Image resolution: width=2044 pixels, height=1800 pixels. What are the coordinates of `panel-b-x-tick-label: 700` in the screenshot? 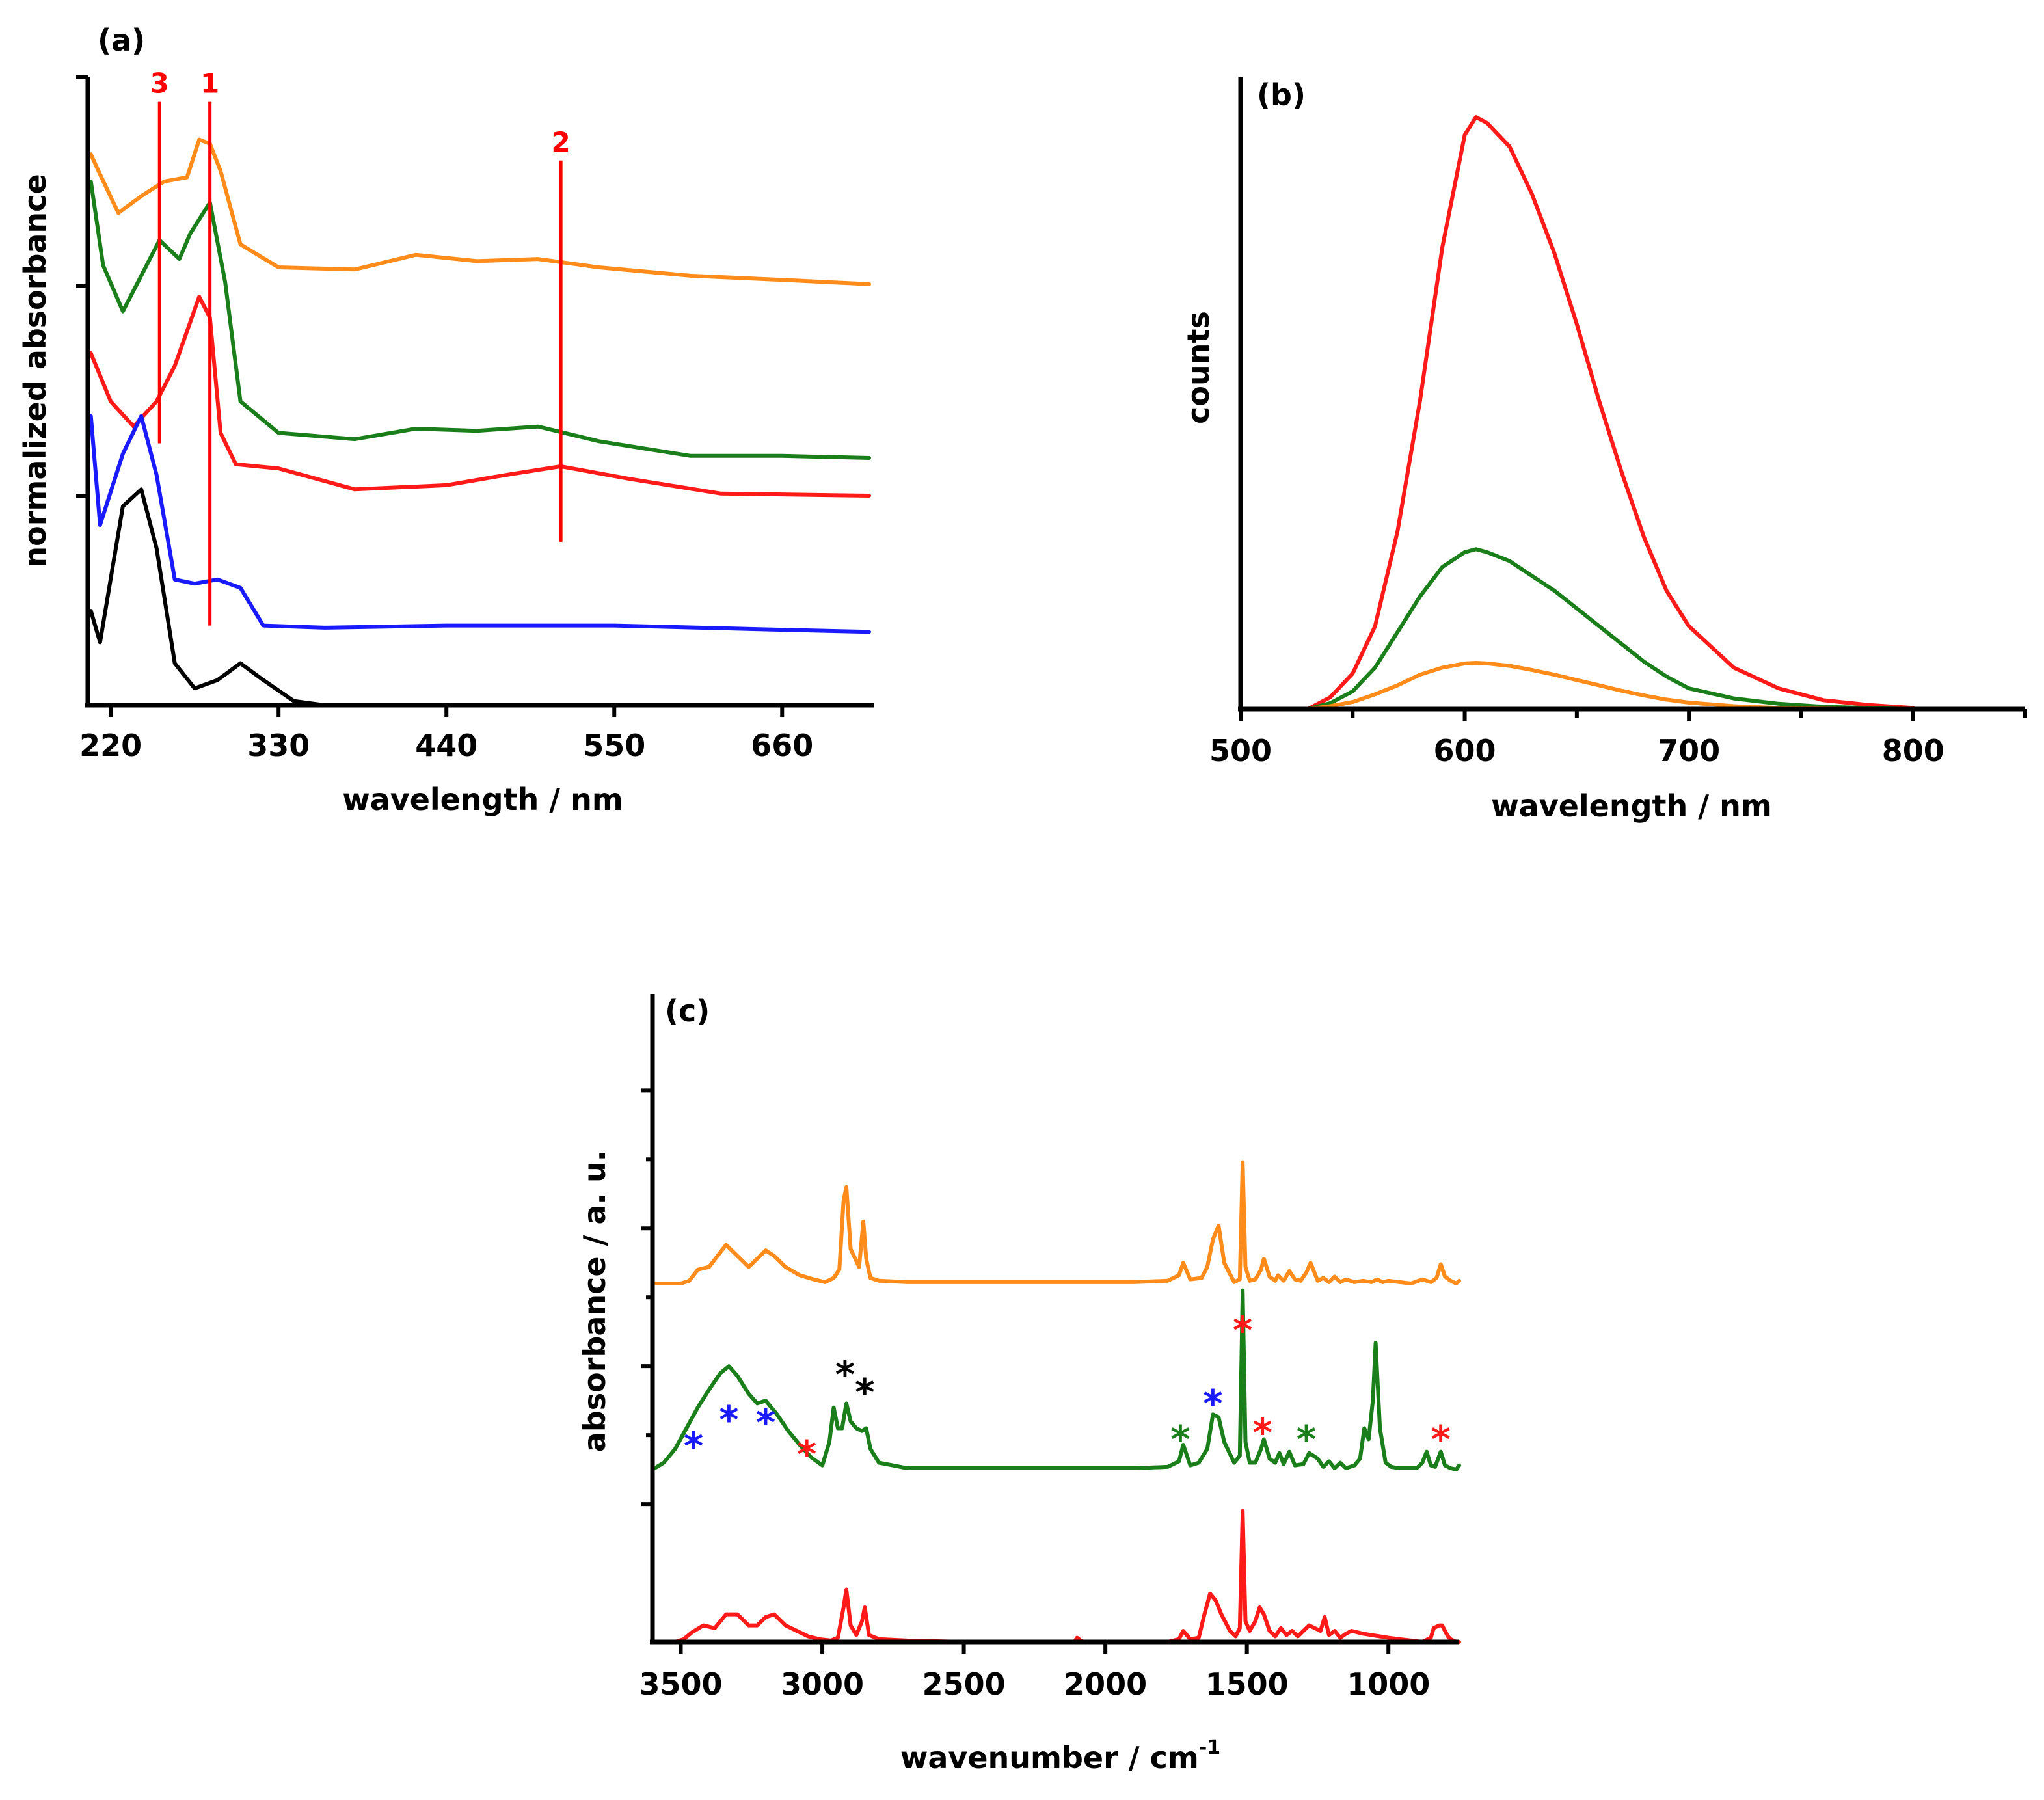 It's located at (1689, 750).